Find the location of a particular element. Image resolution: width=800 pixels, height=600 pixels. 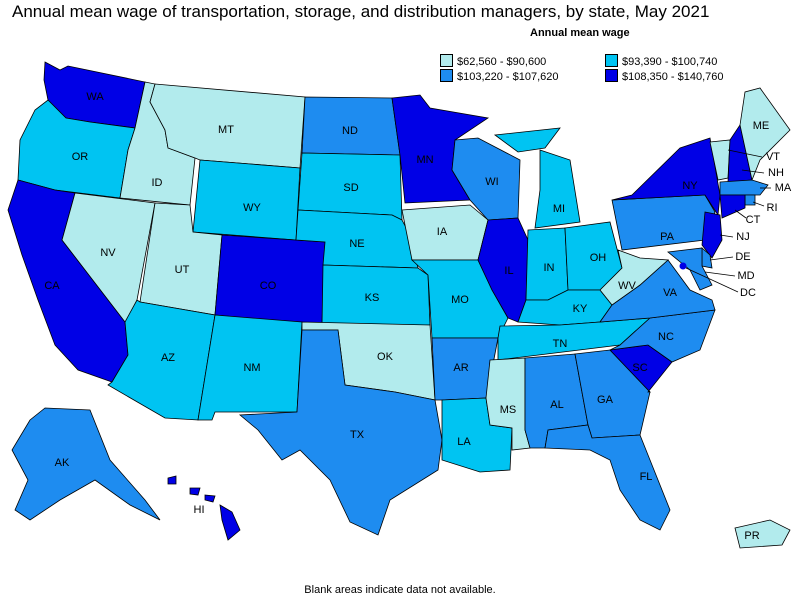

state-label-ne: NE is located at coordinates (356, 244).